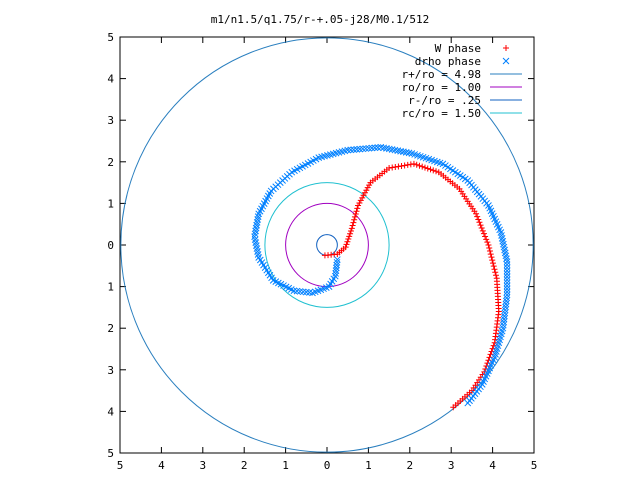  I want to click on legend-label: rc/ro = 1.50, so click(441, 113).